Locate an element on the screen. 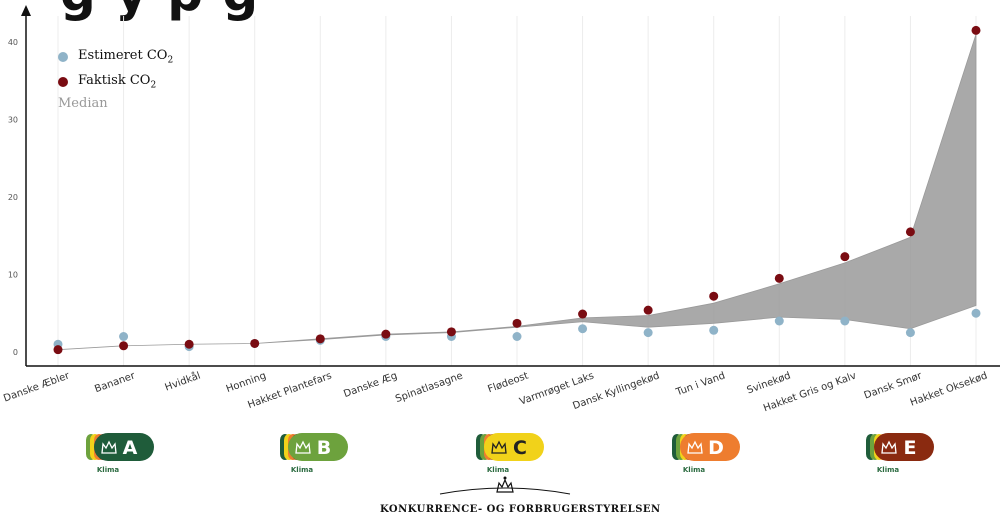  x-tick-label: Flødeost is located at coordinates (508, 382).